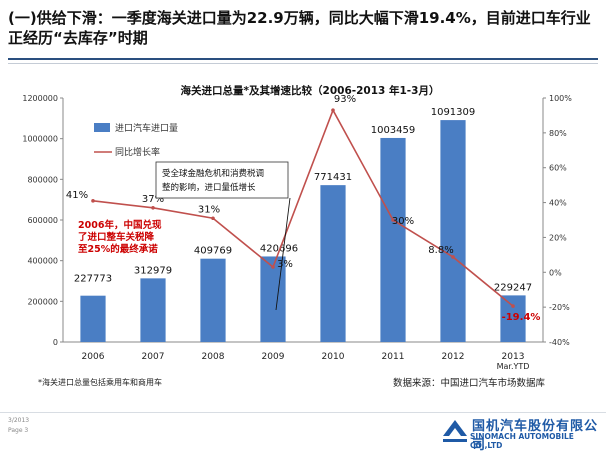 Image resolution: width=606 pixels, height=454 pixels. Describe the element at coordinates (116, 237) in the screenshot. I see `policy-annotation-text: 了进口整车关税降` at that location.